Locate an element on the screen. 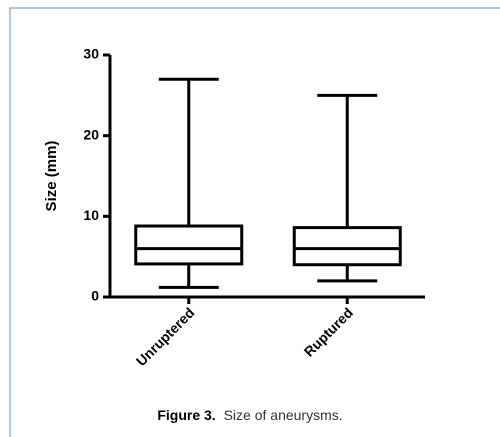 The width and height of the screenshot is (500, 437). caption: Figure 3. Size of aneurysms. is located at coordinates (249, 415).